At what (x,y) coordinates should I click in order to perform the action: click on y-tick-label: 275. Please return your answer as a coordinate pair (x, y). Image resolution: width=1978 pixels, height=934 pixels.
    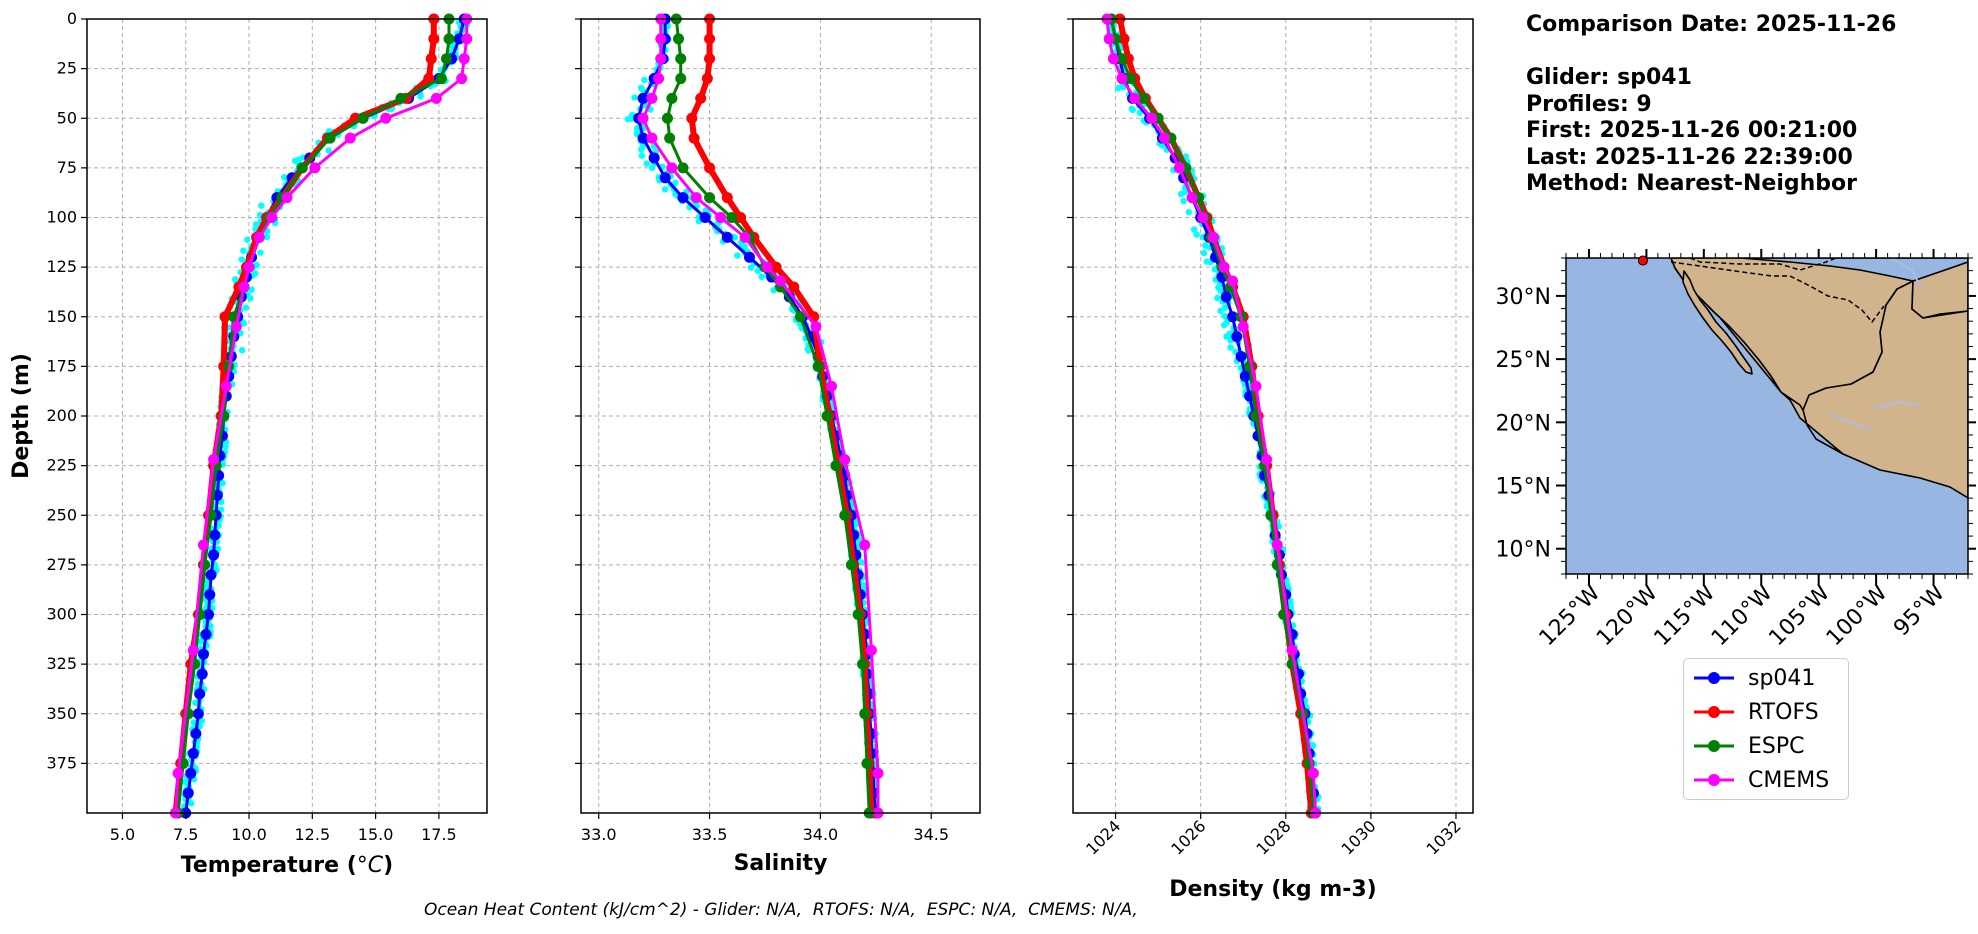
    Looking at the image, I should click on (61, 564).